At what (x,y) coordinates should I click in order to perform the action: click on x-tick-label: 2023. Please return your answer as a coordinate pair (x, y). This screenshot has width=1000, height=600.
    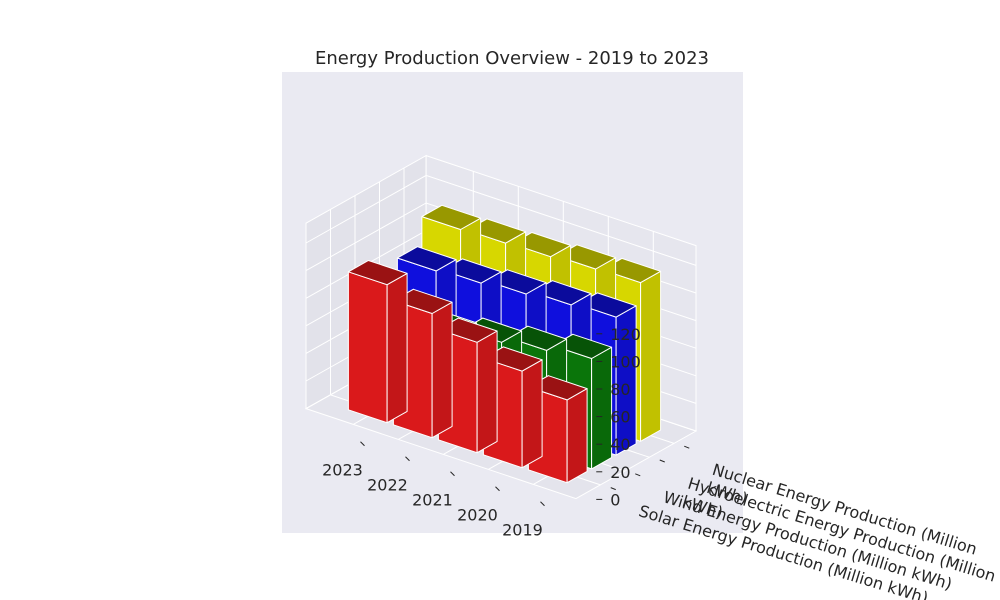
    Looking at the image, I should click on (342, 470).